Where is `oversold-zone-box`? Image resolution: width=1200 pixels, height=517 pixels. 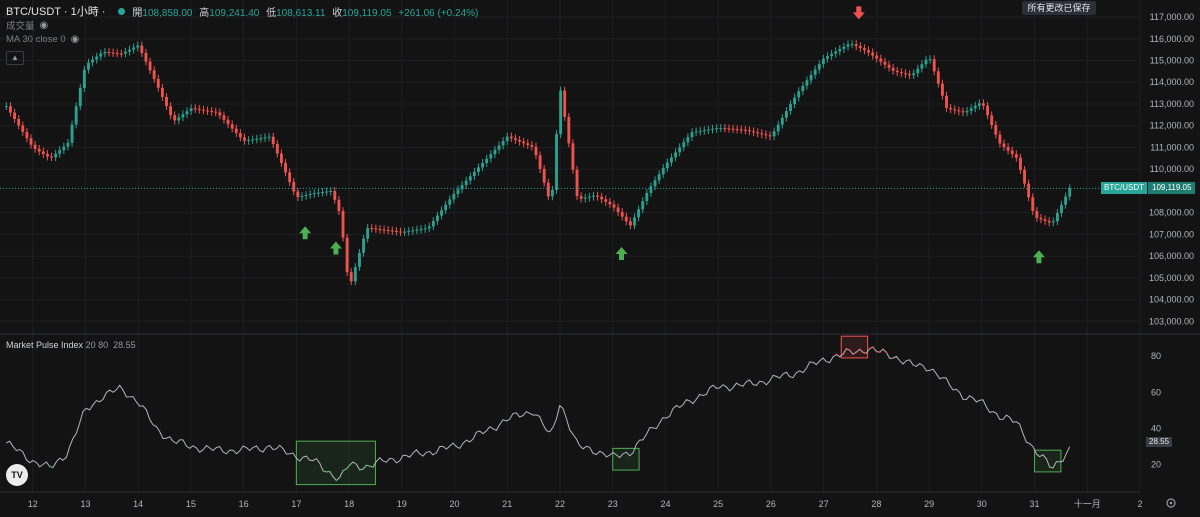
oversold-zone-box is located at coordinates (335, 463).